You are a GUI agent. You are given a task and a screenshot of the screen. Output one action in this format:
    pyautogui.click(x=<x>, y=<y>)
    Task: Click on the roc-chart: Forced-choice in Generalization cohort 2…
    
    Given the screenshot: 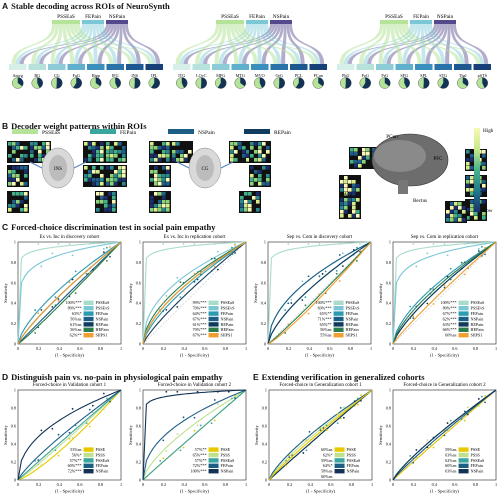 What is the action you would take?
    pyautogui.click(x=437, y=438)
    